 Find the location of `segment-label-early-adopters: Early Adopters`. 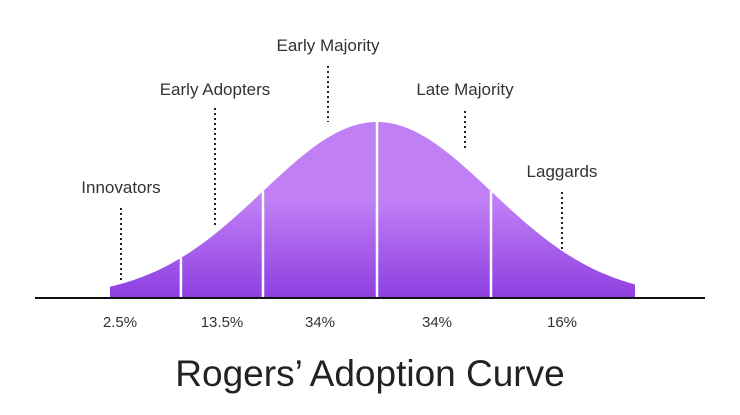

segment-label-early-adopters: Early Adopters is located at coordinates (215, 89).